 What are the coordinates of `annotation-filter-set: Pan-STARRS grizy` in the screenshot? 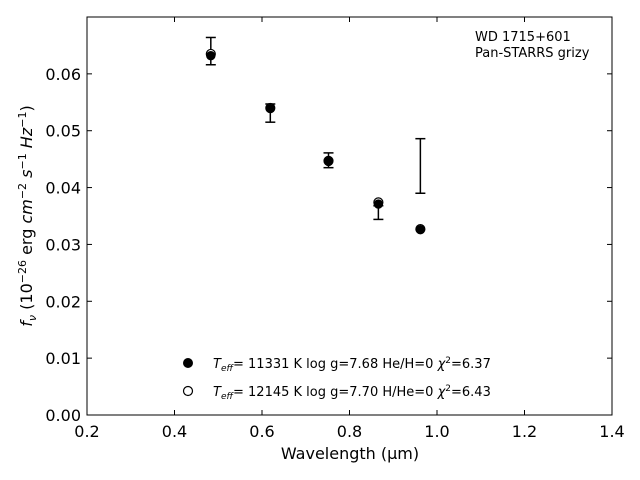 It's located at (532, 53).